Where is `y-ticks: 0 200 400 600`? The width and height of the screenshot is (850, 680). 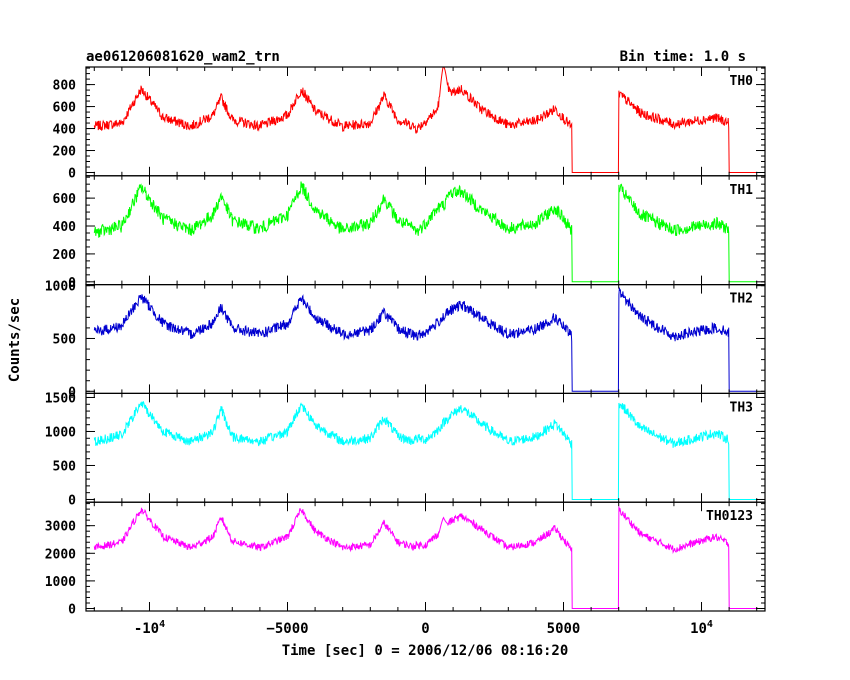
y-ticks: 0 200 400 600 is located at coordinates (409, 233).